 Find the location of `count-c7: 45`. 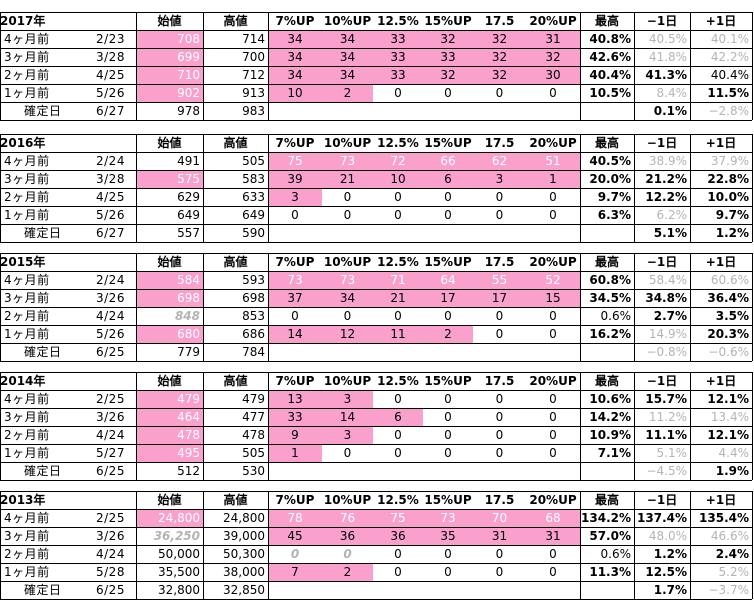

count-c7: 45 is located at coordinates (295, 536).